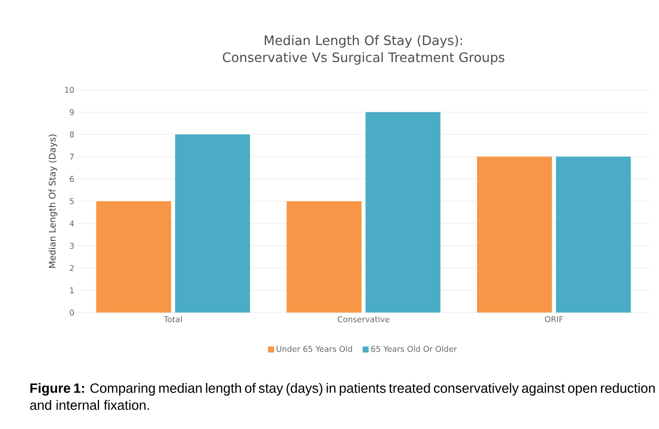 Image resolution: width=659 pixels, height=429 pixels. I want to click on y-axis-title: Median Length Of Stay (Days), so click(53, 201).